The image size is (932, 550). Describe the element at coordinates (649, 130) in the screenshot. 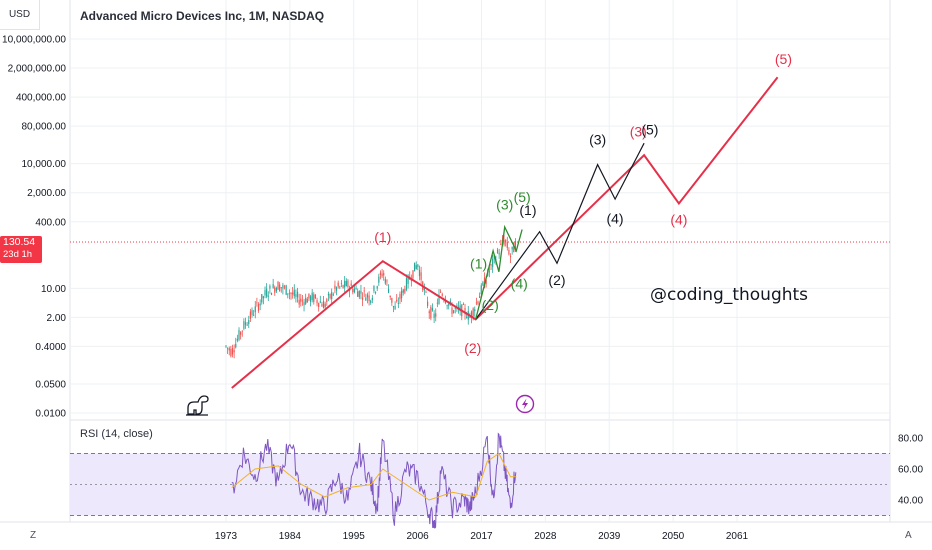

I see `wave-label-black: (5)` at that location.